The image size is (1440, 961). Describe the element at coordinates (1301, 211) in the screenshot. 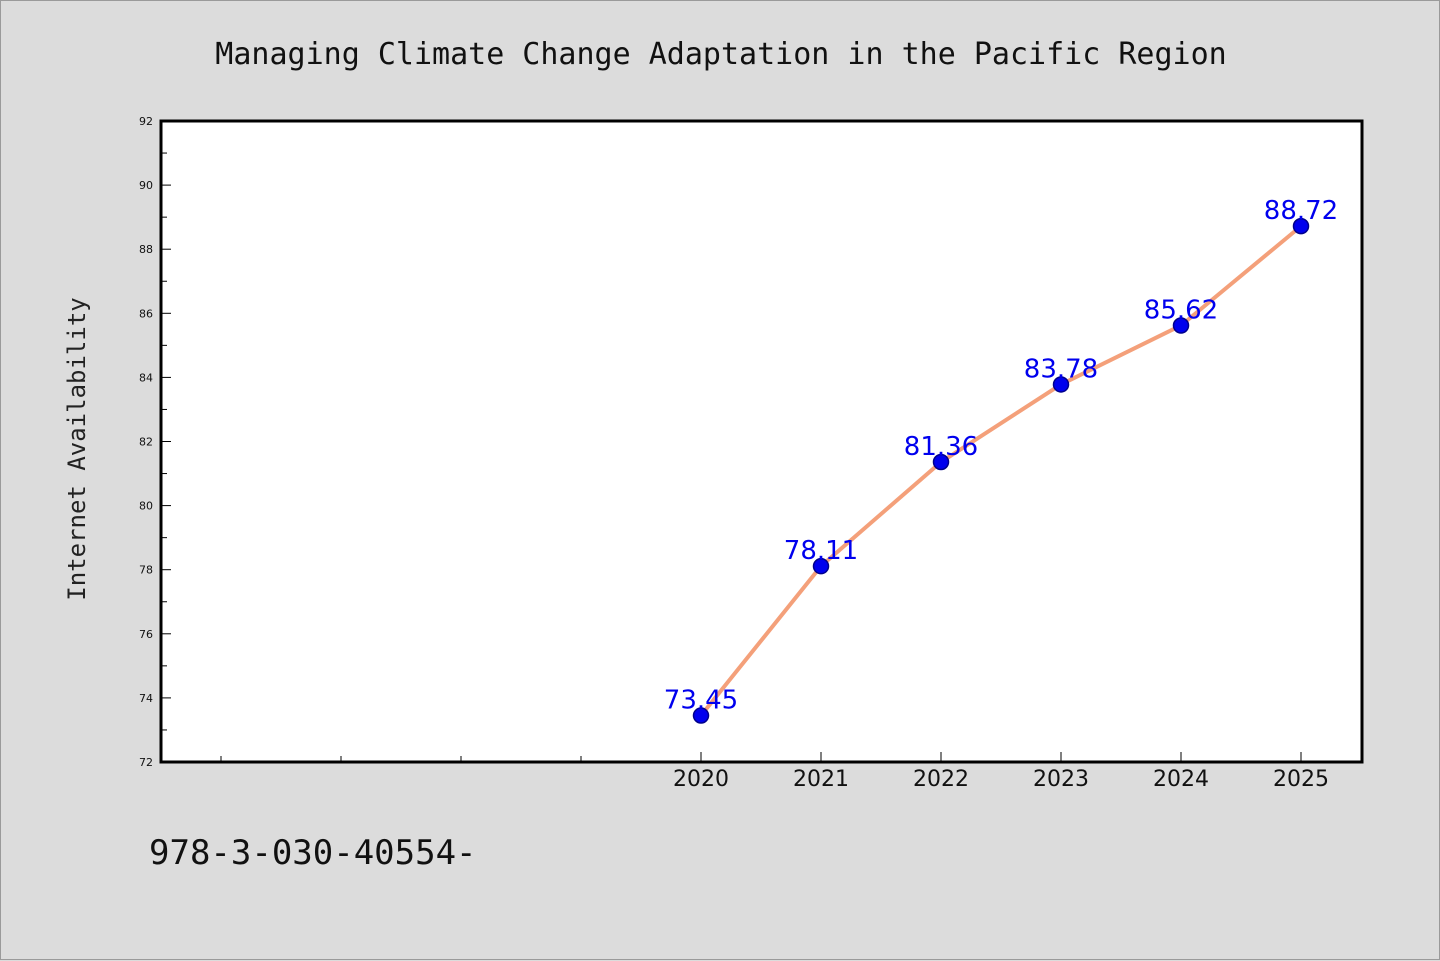

I see `data-label: 88.72` at that location.